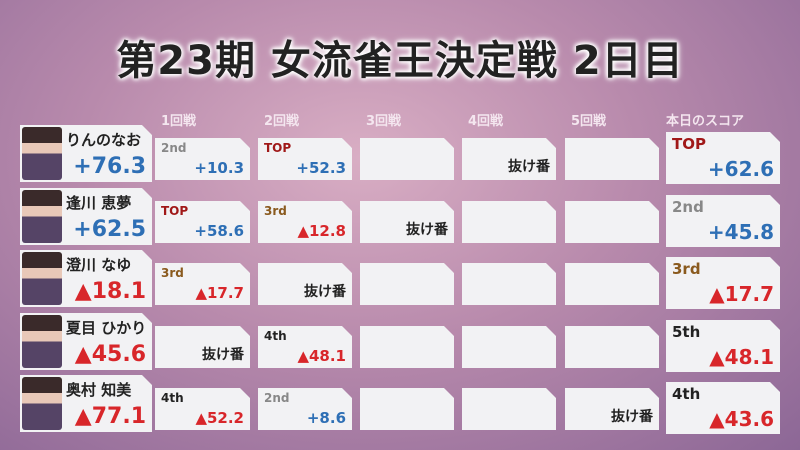  Describe the element at coordinates (741, 419) in the screenshot. I see `day-score: ▲43.6` at that location.